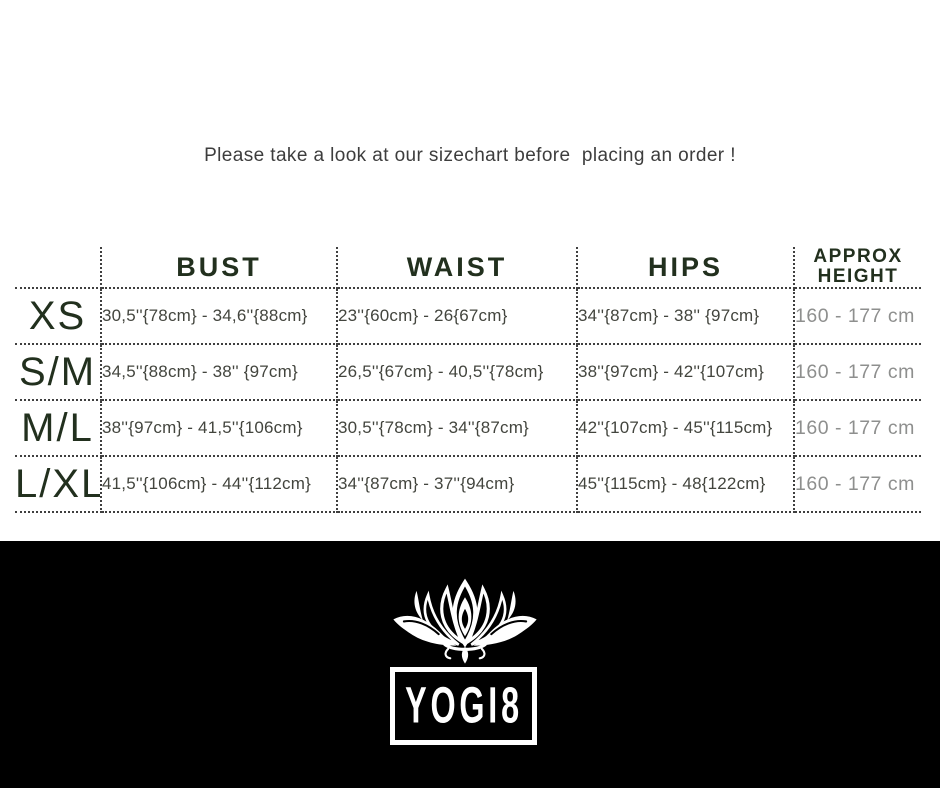 The height and width of the screenshot is (788, 940). I want to click on size-label: L/XL, so click(58, 484).